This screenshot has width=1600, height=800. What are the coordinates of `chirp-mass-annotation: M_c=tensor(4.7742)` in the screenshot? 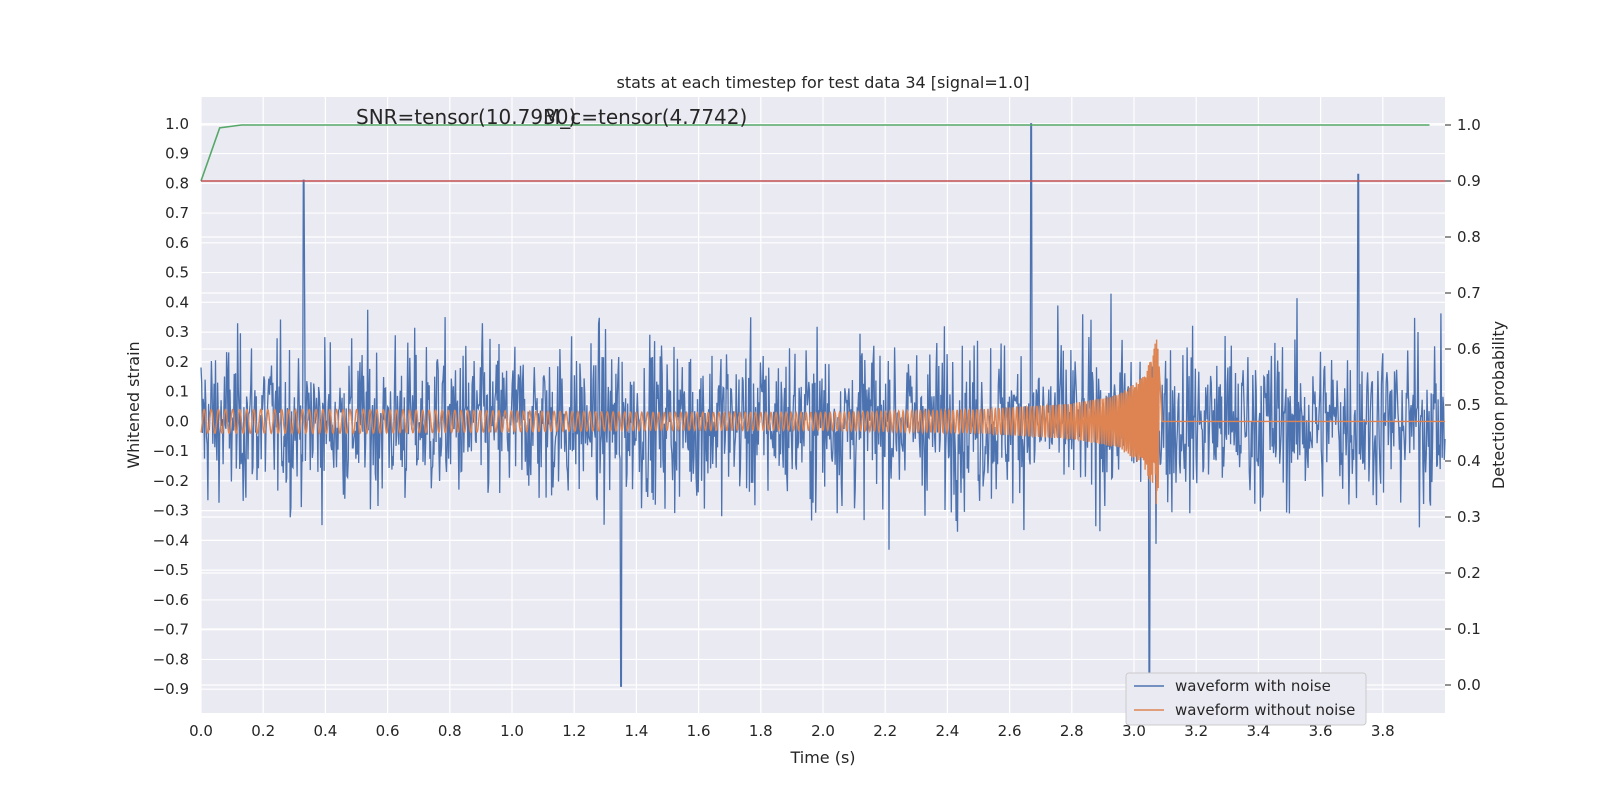 It's located at (645, 117).